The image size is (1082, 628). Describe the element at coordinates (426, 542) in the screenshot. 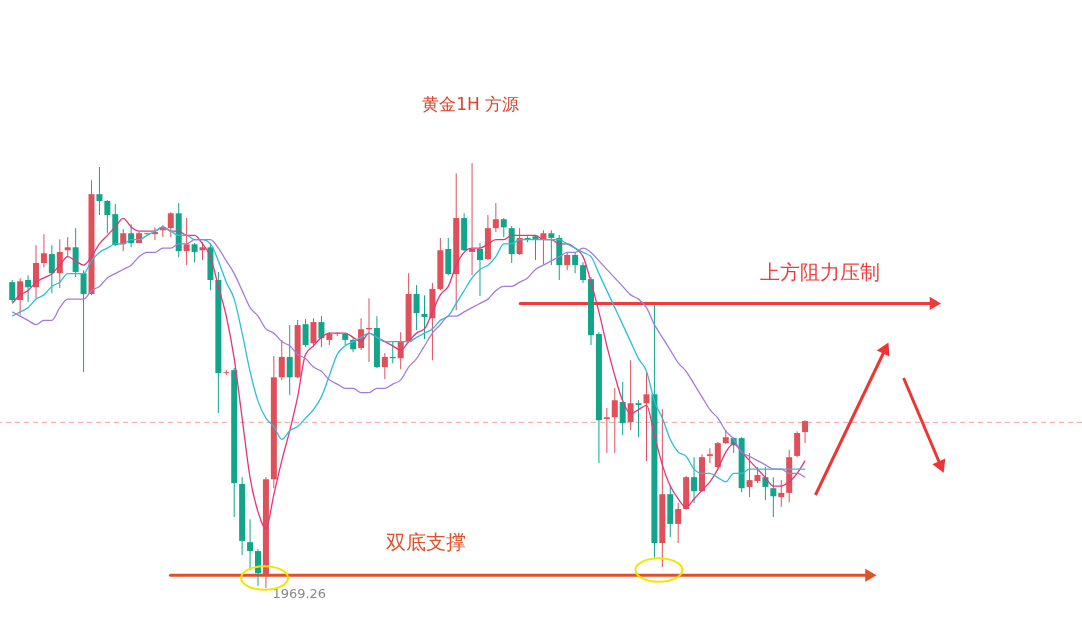

I see `ref-line-label: 双底支撑` at that location.